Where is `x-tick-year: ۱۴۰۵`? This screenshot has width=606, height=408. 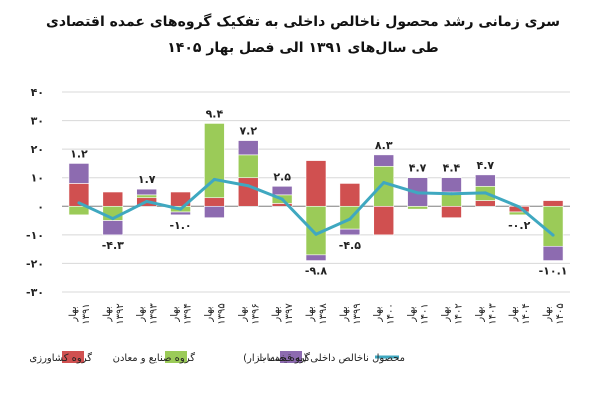 x-tick-year: ۱۴۰۵ is located at coordinates (560, 313).